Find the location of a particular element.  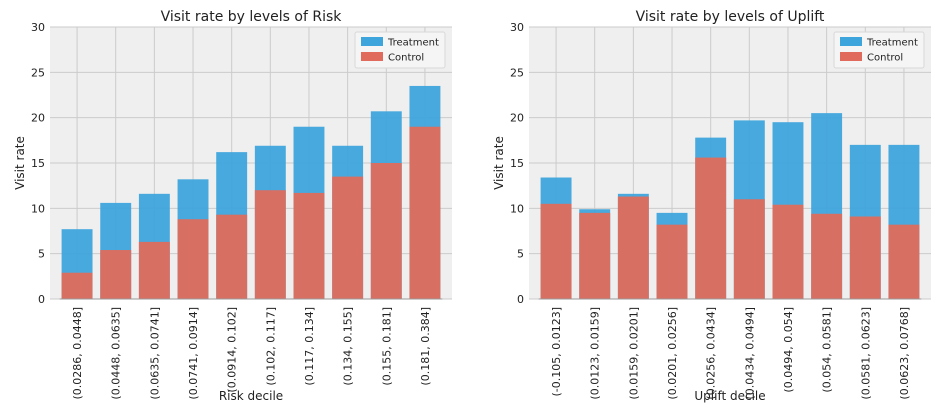

x-axis-label: Risk decile is located at coordinates (251, 396).